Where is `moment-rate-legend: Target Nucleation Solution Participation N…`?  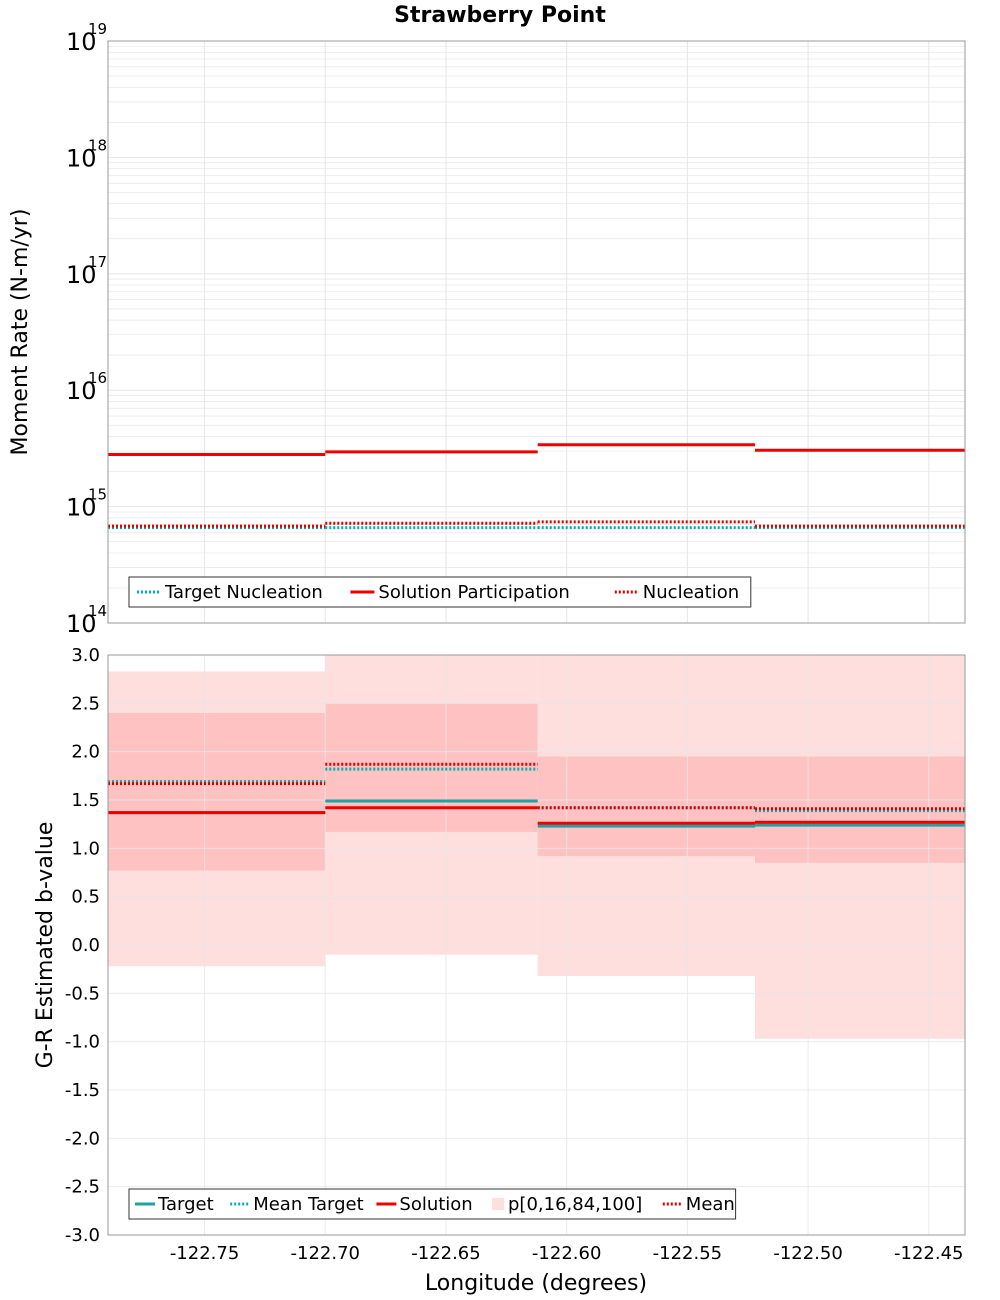
moment-rate-legend: Target Nucleation Solution Participation N… is located at coordinates (440, 592).